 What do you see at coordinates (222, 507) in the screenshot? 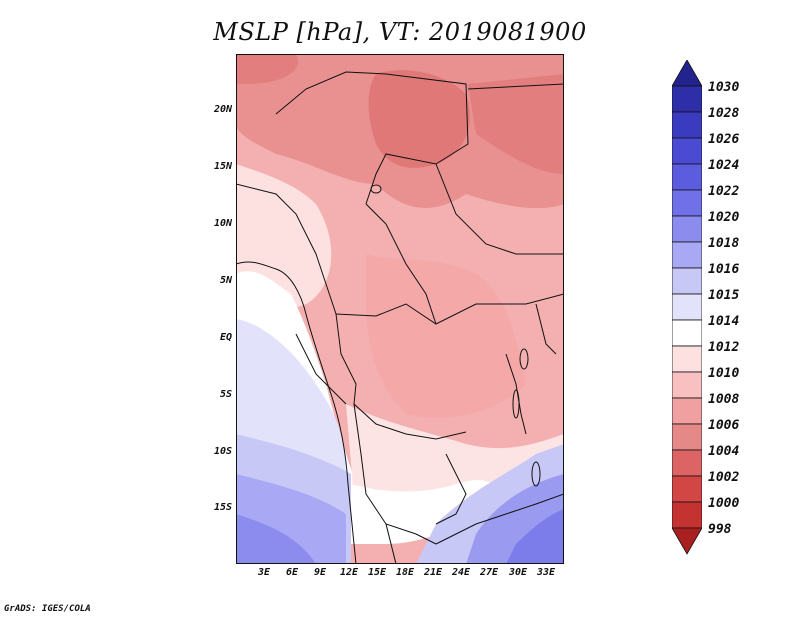
I see `lat-label-15s: 15S` at bounding box center [222, 507].